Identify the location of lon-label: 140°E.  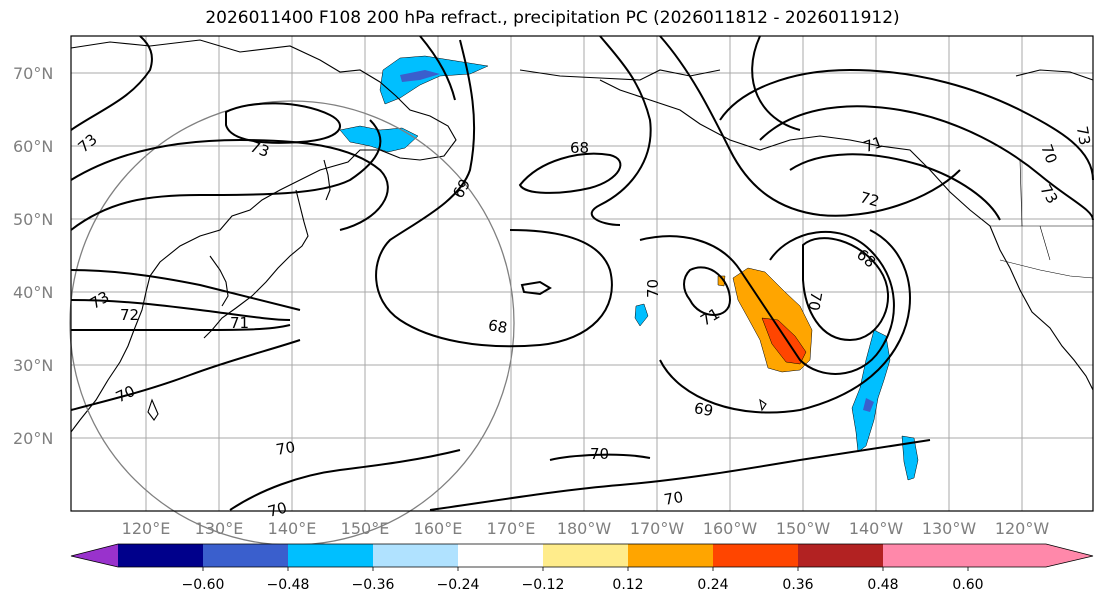
(292, 528).